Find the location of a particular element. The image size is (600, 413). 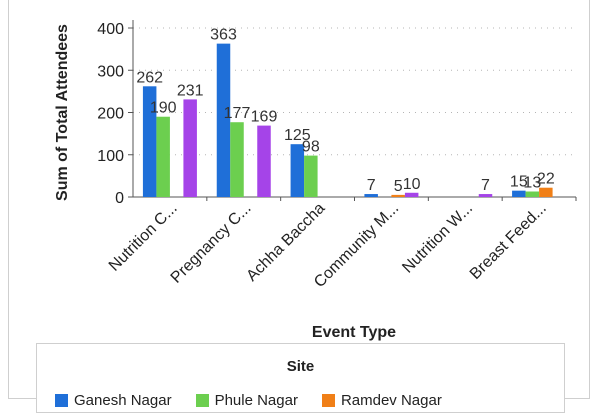

legend-item: Ganesh Nagar is located at coordinates (113, 400).